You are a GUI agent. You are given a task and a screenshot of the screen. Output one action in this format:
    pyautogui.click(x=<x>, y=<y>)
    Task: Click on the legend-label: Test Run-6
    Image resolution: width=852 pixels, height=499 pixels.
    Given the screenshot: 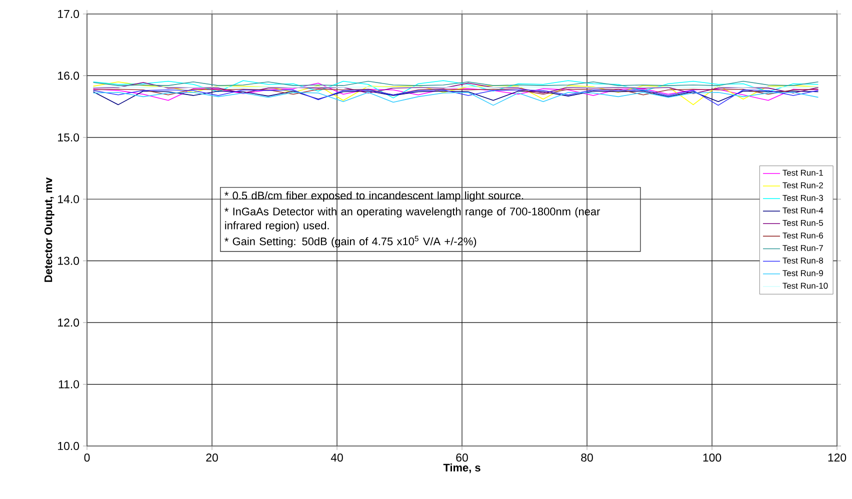 What is the action you would take?
    pyautogui.click(x=802, y=235)
    